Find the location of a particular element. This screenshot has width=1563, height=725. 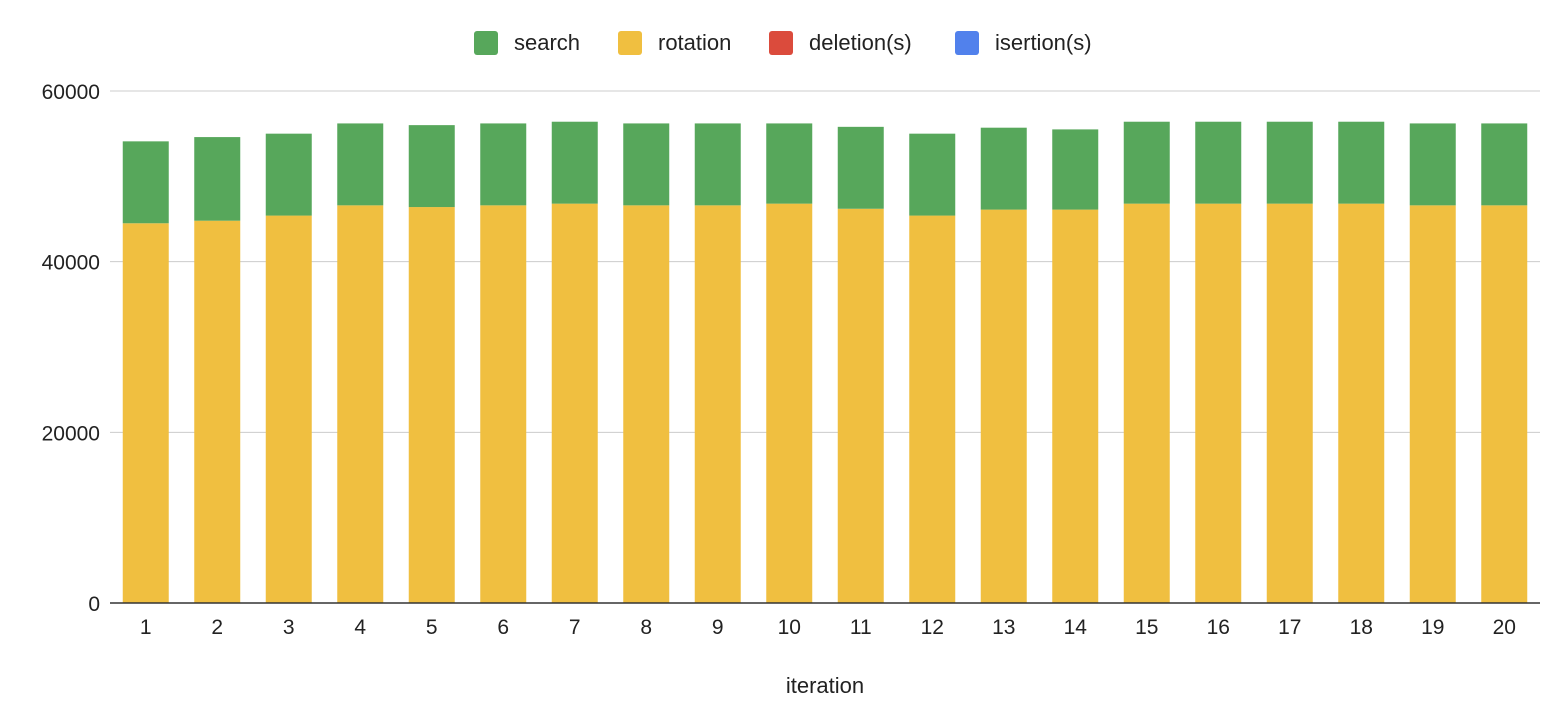

x-tick-label: 9 is located at coordinates (718, 627).